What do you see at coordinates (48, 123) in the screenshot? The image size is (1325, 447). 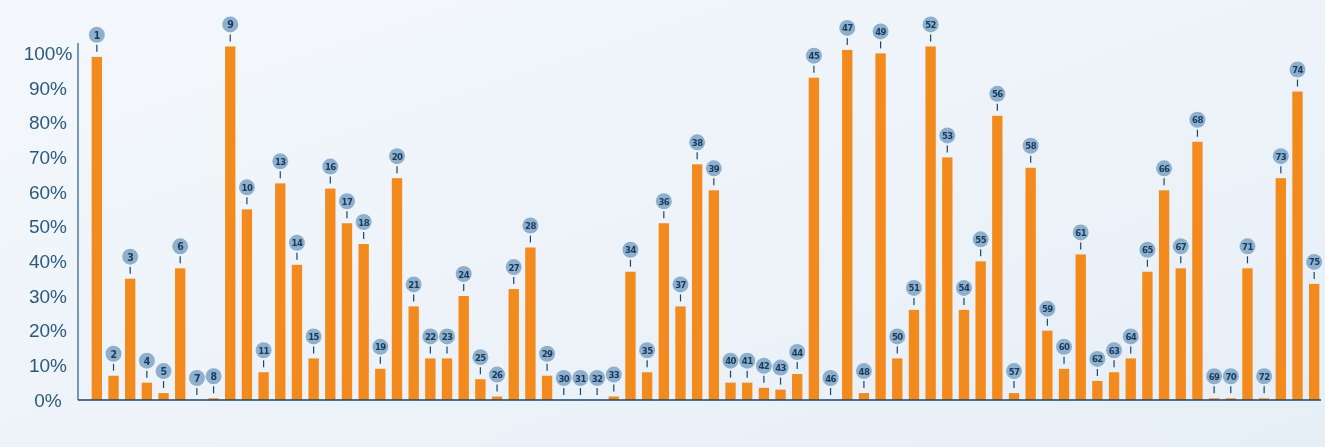 I see `y-tick-label: 80%` at bounding box center [48, 123].